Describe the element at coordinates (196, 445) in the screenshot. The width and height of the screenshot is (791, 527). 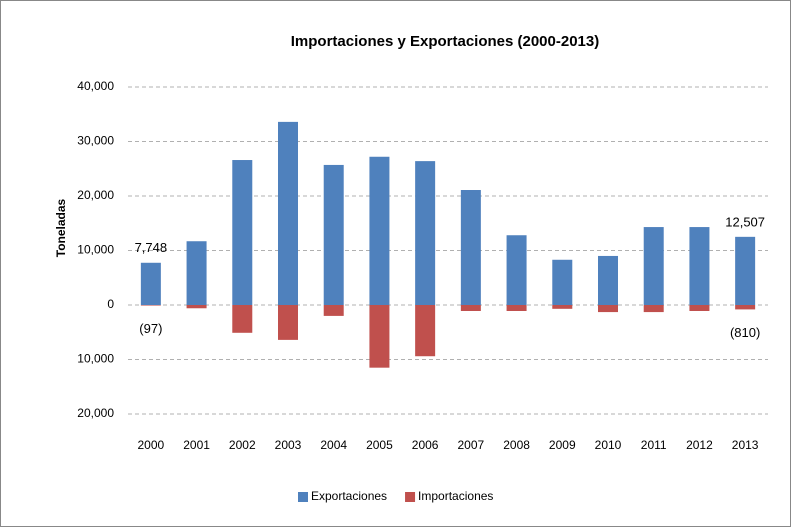
I see `x-tick-label: 2001` at that location.